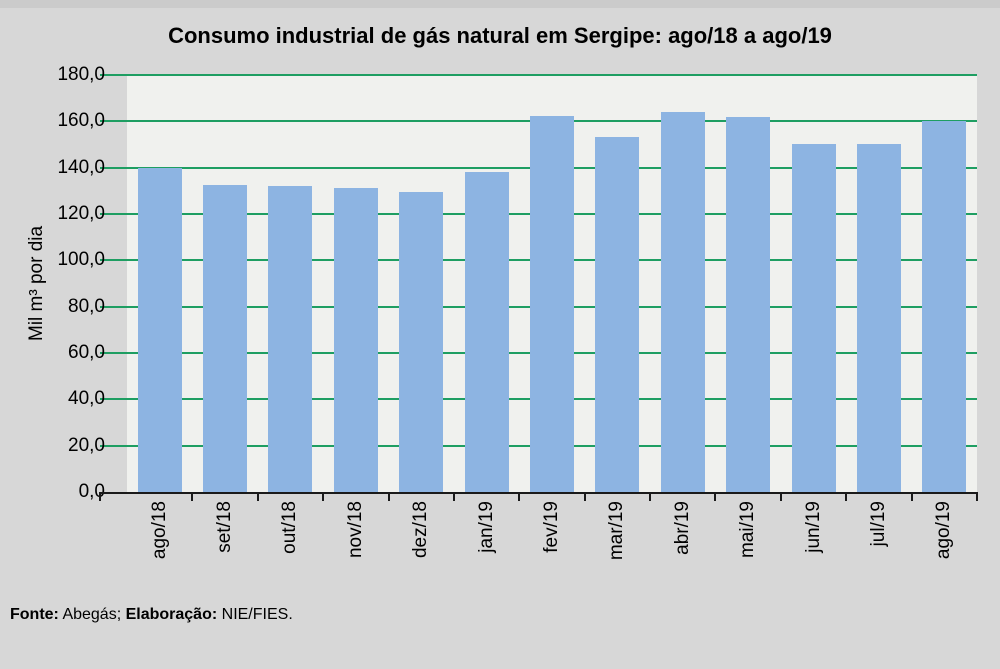 The image size is (1000, 669). I want to click on x-category-label: ago/19, so click(944, 530).